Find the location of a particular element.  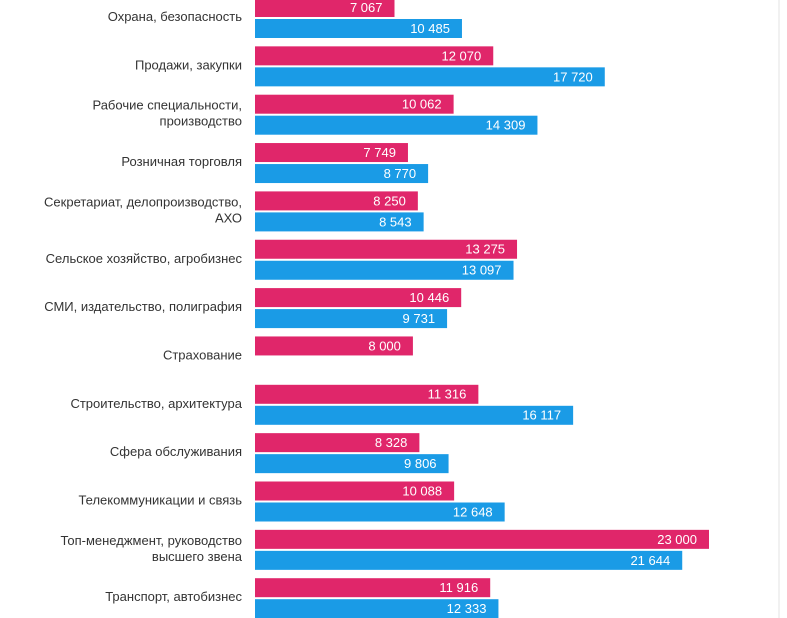

value-label: 12 070 is located at coordinates (461, 55).